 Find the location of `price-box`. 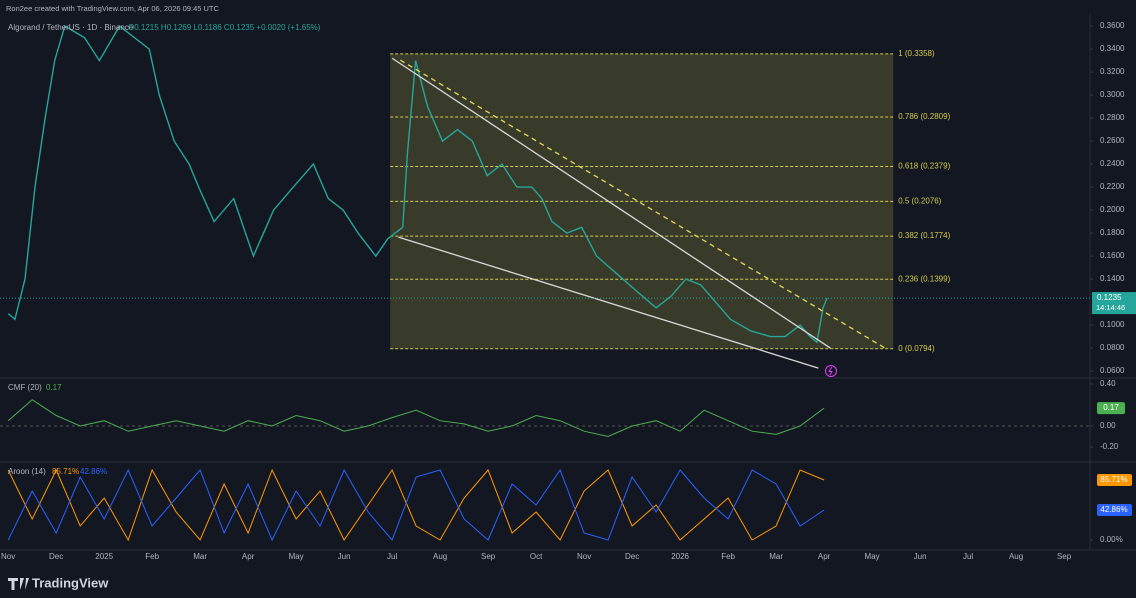

price-box is located at coordinates (1114, 303).